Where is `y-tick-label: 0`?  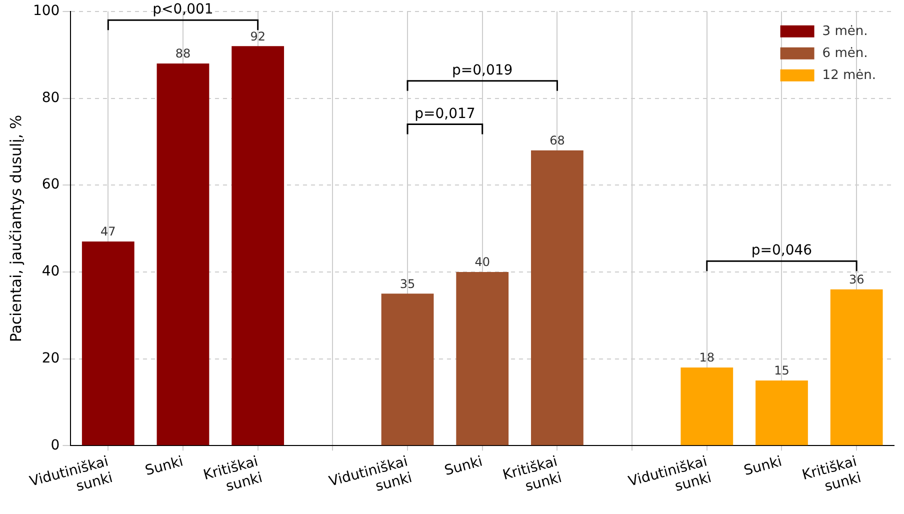
y-tick-label: 0 is located at coordinates (55, 445).